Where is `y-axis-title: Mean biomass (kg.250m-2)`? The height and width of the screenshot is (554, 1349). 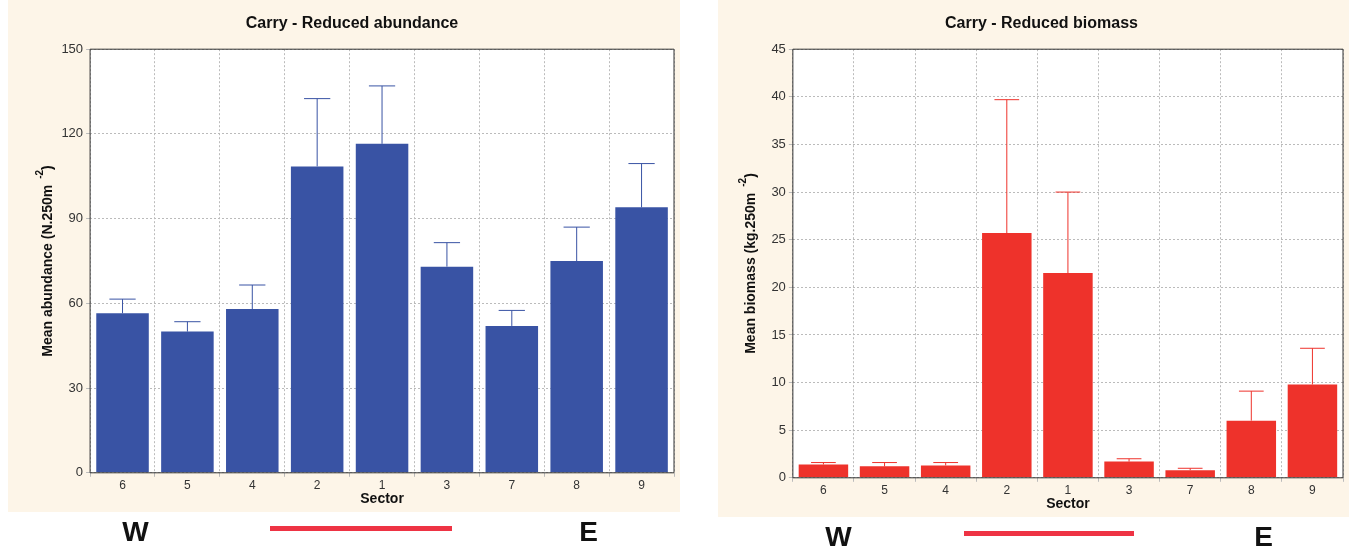 y-axis-title: Mean biomass (kg.250m-2) is located at coordinates (747, 263).